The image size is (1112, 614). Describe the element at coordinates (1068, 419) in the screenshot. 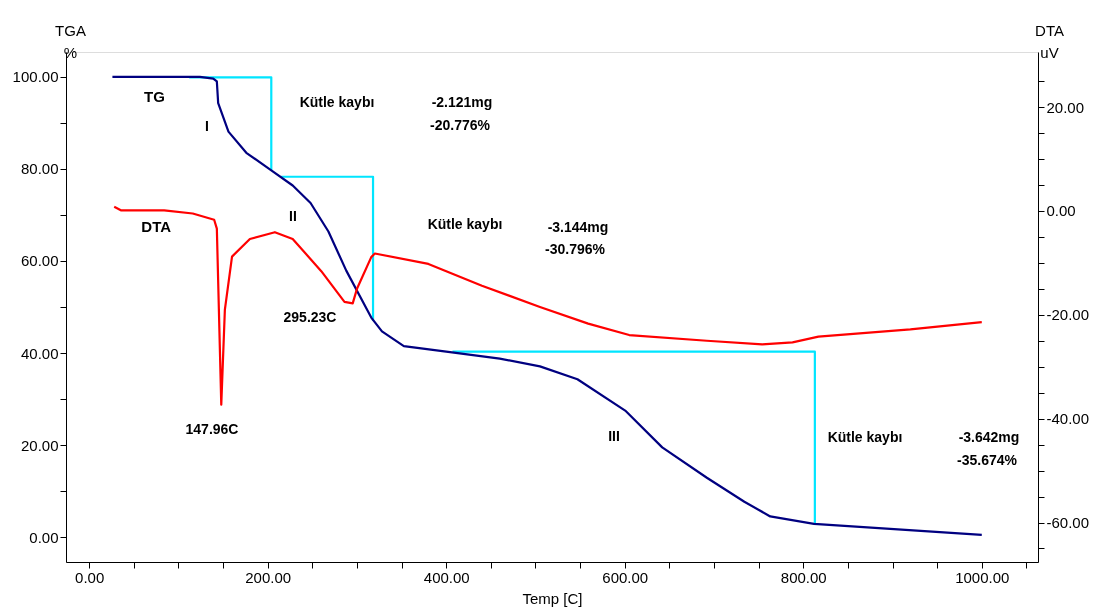

I see `y2-tick-label: -40.00` at that location.